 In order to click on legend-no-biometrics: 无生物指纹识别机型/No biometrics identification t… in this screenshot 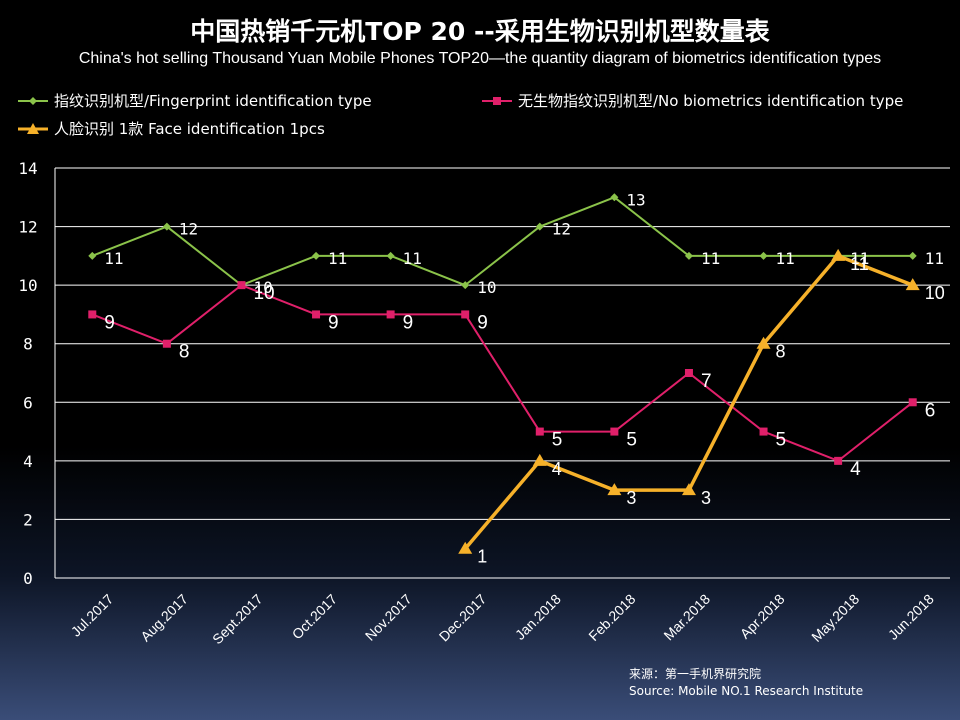, I will do `click(692, 100)`.